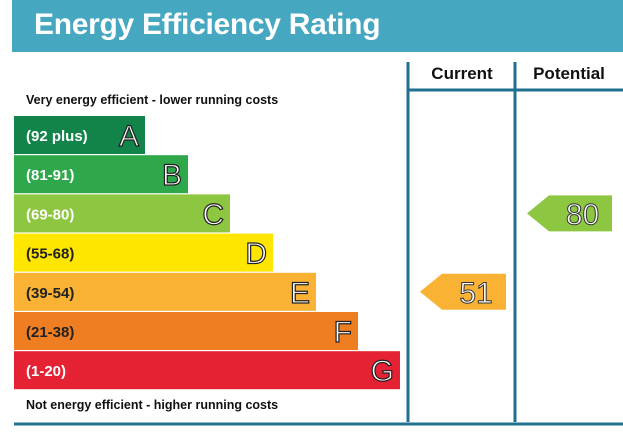  I want to click on current-column-header: Current, so click(462, 73).